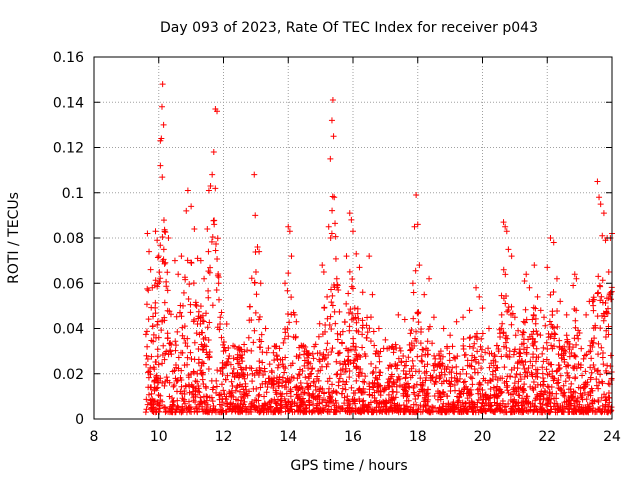  What do you see at coordinates (68, 239) in the screenshot?
I see `y-tick-label: 0.08` at bounding box center [68, 239].